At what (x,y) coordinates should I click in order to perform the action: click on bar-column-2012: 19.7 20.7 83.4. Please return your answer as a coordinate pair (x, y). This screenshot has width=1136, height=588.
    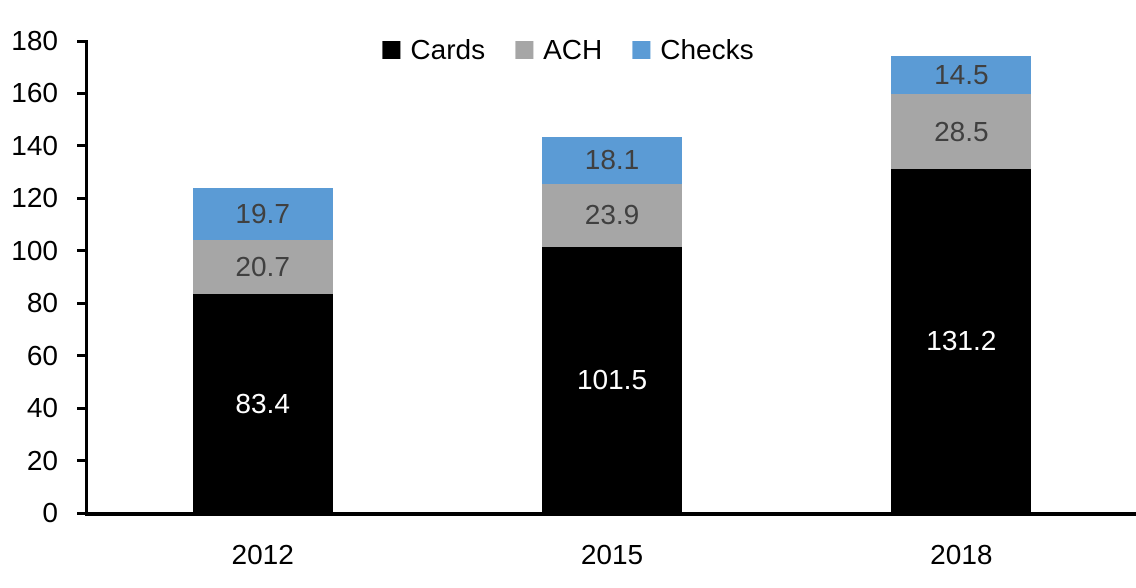
    Looking at the image, I should click on (262, 350).